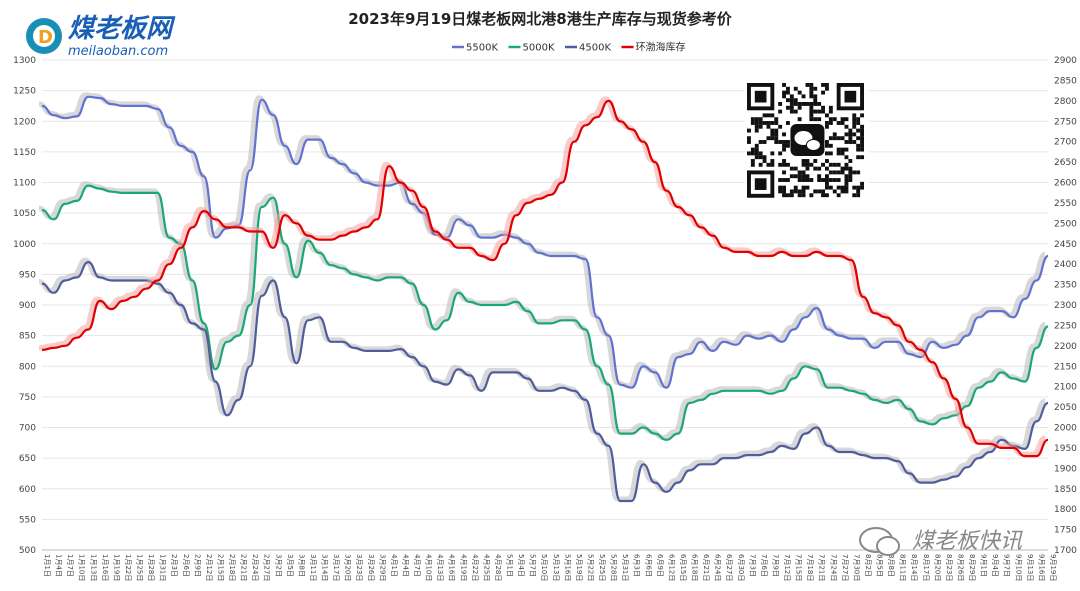 This screenshot has width=1080, height=591. Describe the element at coordinates (741, 567) in the screenshot. I see `x-tick-label: 6月30日` at that location.